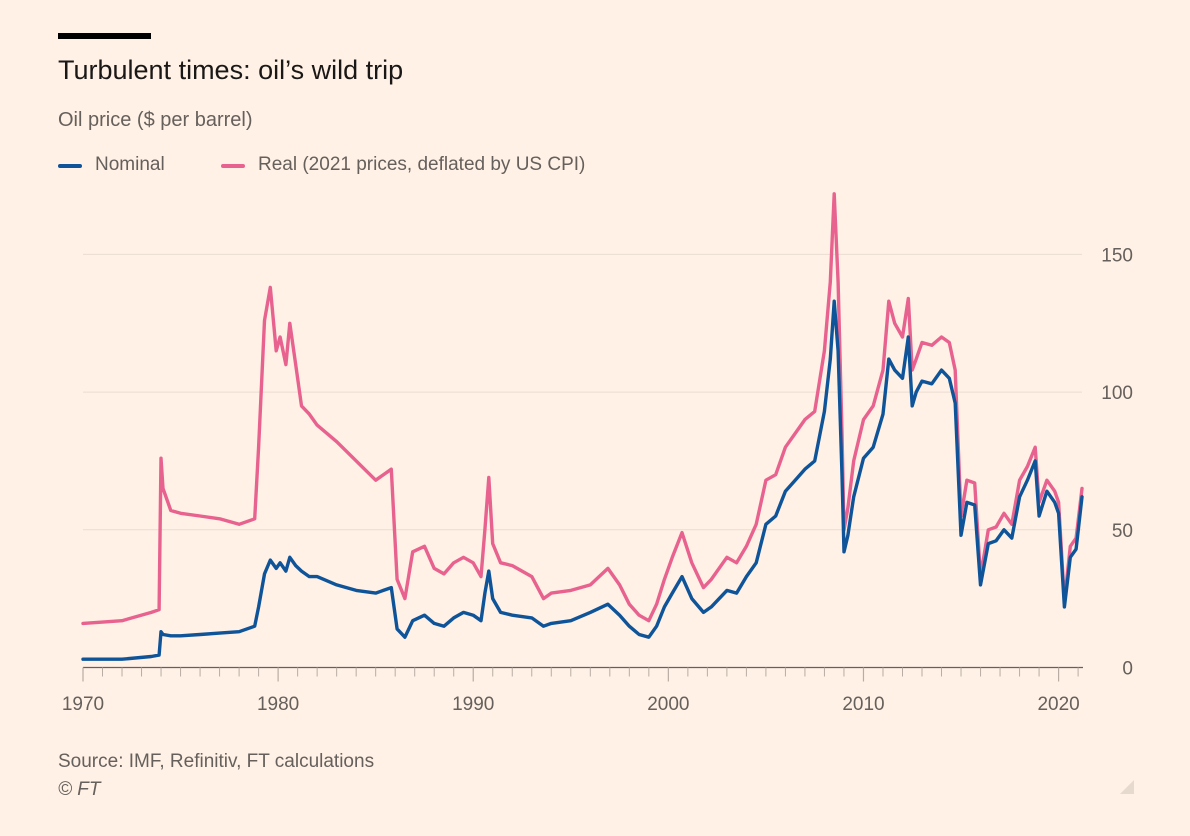 This screenshot has width=1190, height=836. Describe the element at coordinates (104, 36) in the screenshot. I see `title-rule` at that location.